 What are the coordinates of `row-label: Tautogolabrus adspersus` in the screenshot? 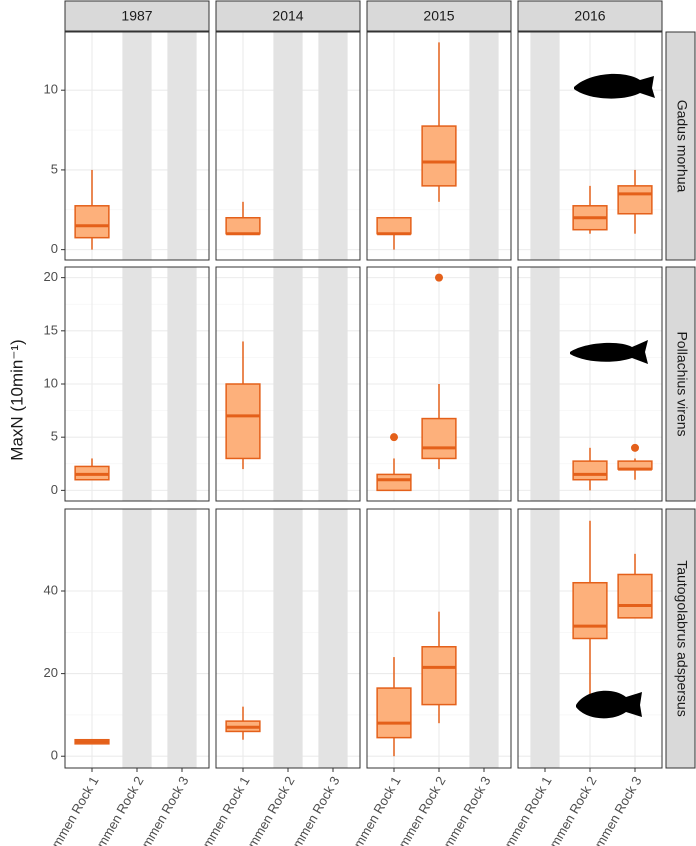 It's located at (682, 638).